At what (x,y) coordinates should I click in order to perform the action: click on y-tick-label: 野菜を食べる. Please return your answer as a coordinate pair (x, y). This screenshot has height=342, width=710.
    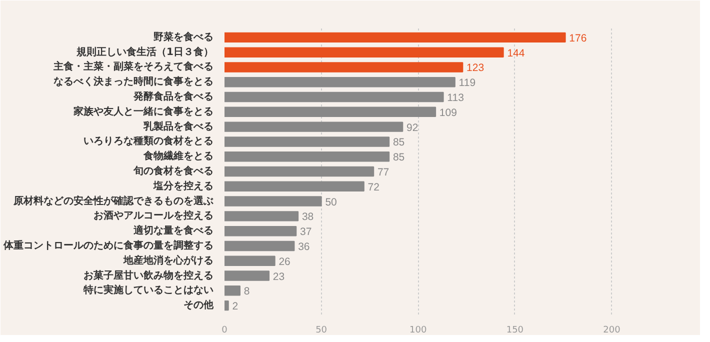
    Looking at the image, I should click on (184, 36).